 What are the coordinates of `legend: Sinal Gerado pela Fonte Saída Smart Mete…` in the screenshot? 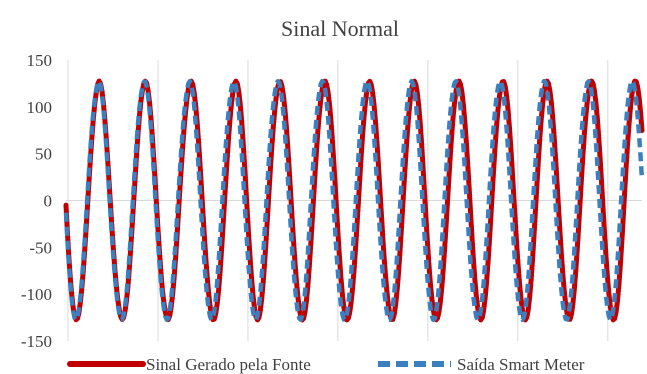 It's located at (326, 364).